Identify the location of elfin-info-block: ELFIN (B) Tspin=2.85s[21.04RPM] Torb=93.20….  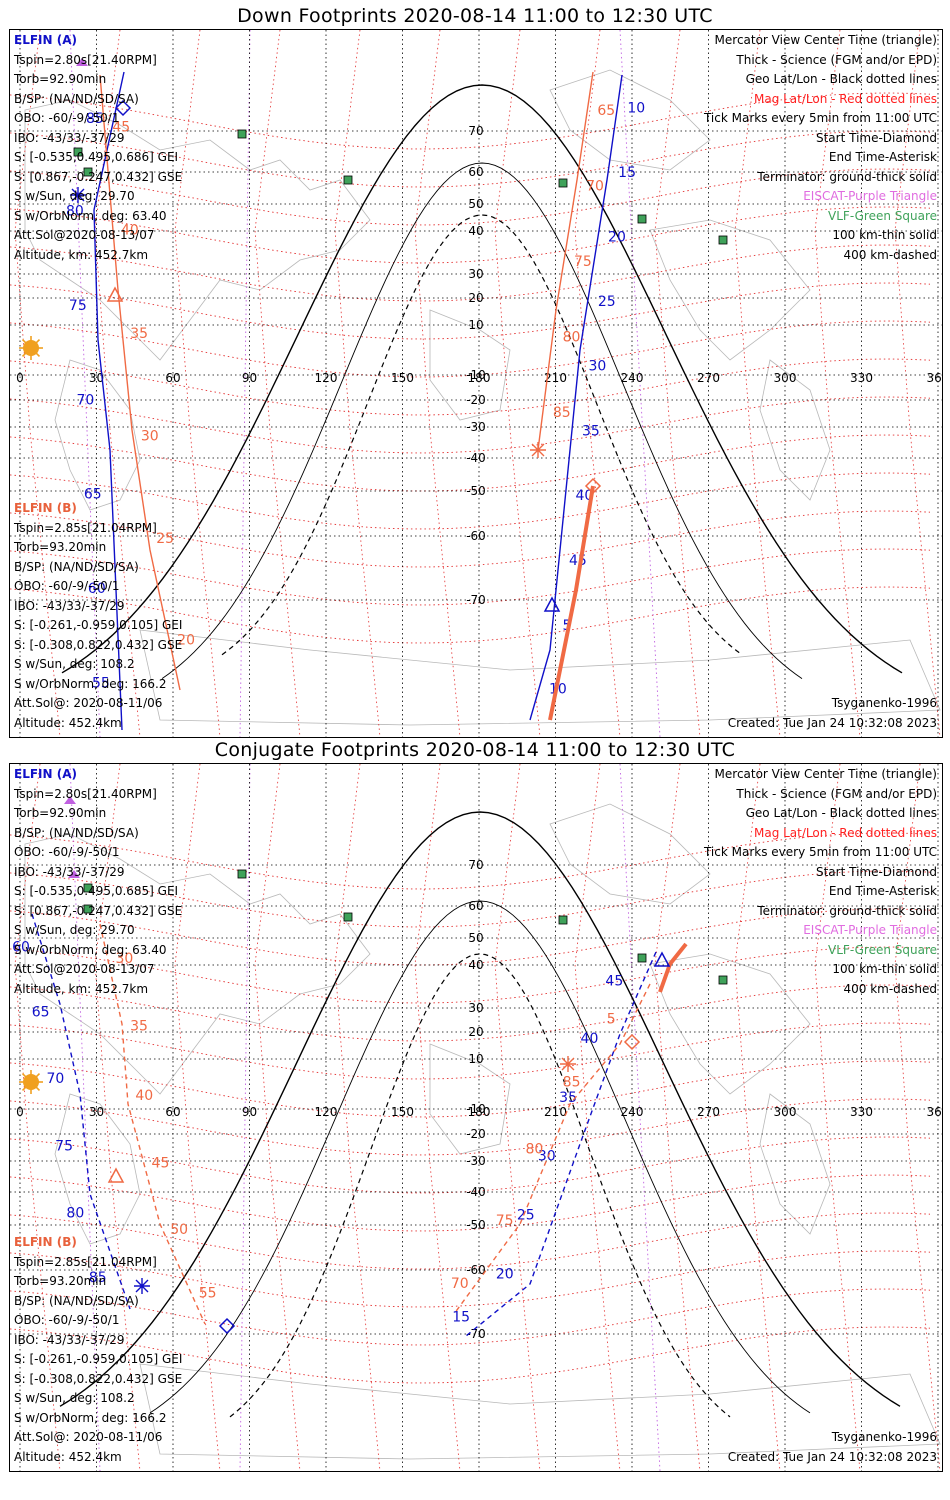
(98, 1350).